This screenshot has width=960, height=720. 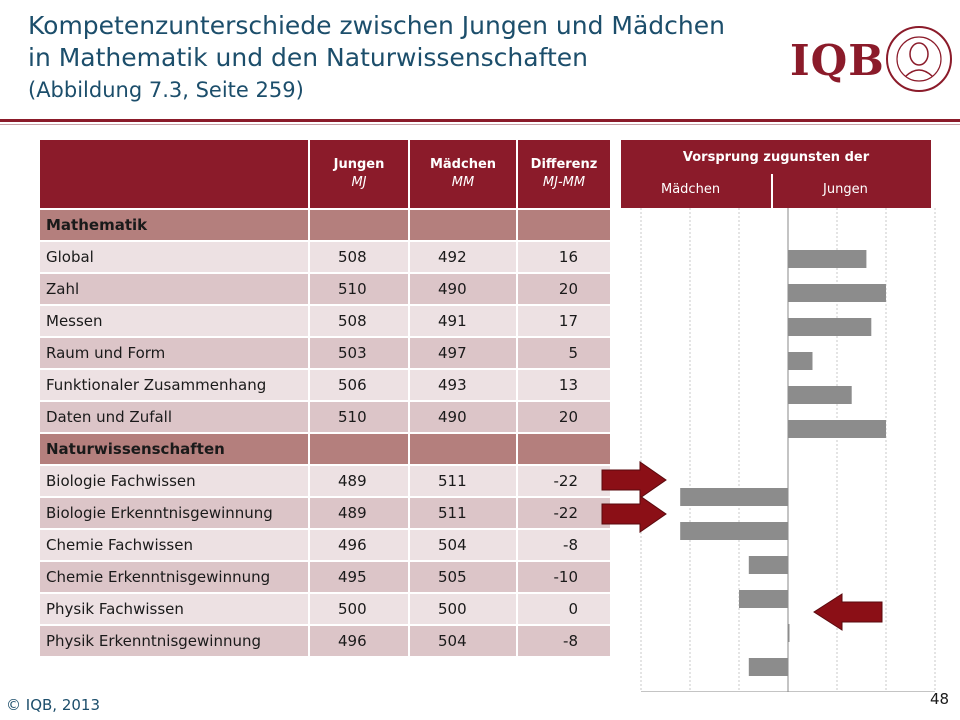 I want to click on row-label: Global, so click(x=175, y=257).